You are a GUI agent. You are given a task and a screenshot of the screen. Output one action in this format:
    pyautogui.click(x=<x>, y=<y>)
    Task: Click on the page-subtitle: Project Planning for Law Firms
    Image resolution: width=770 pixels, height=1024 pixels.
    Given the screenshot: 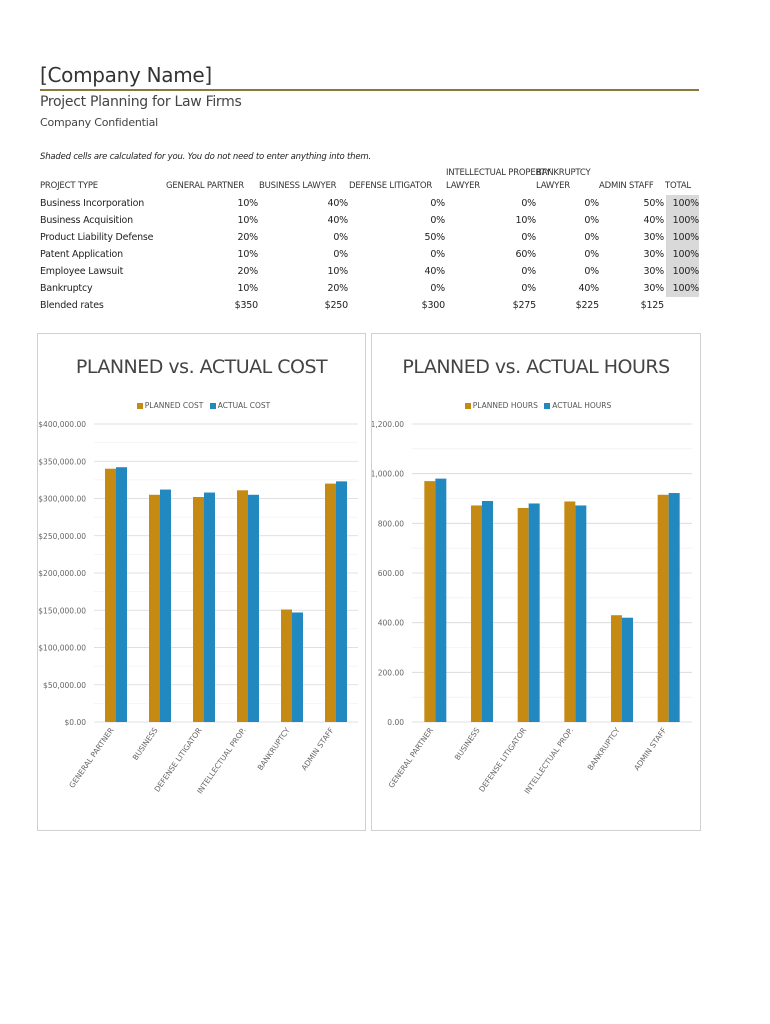 What is the action you would take?
    pyautogui.click(x=141, y=102)
    